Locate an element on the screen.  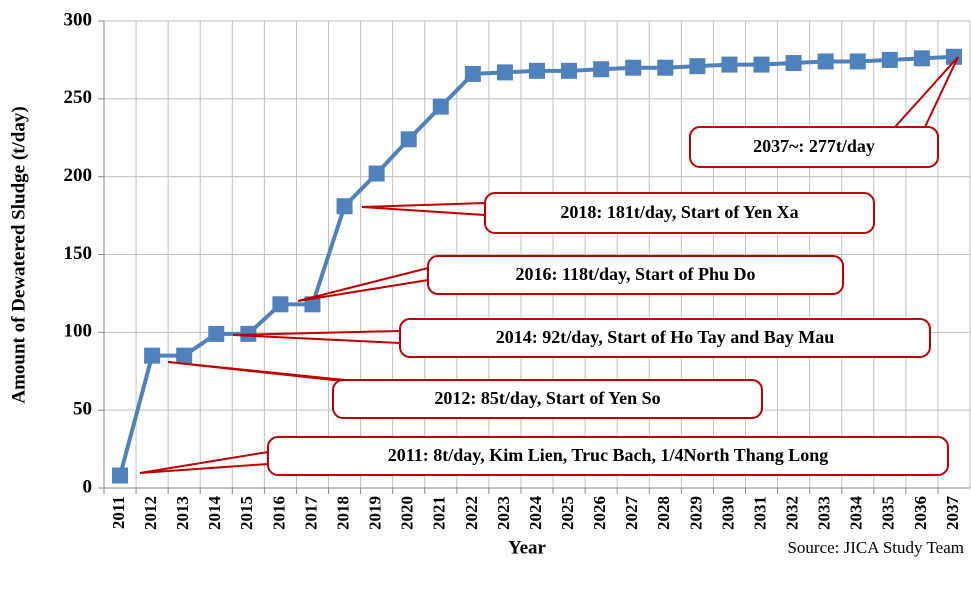
x-tick-label: 2035 is located at coordinates (888, 513).